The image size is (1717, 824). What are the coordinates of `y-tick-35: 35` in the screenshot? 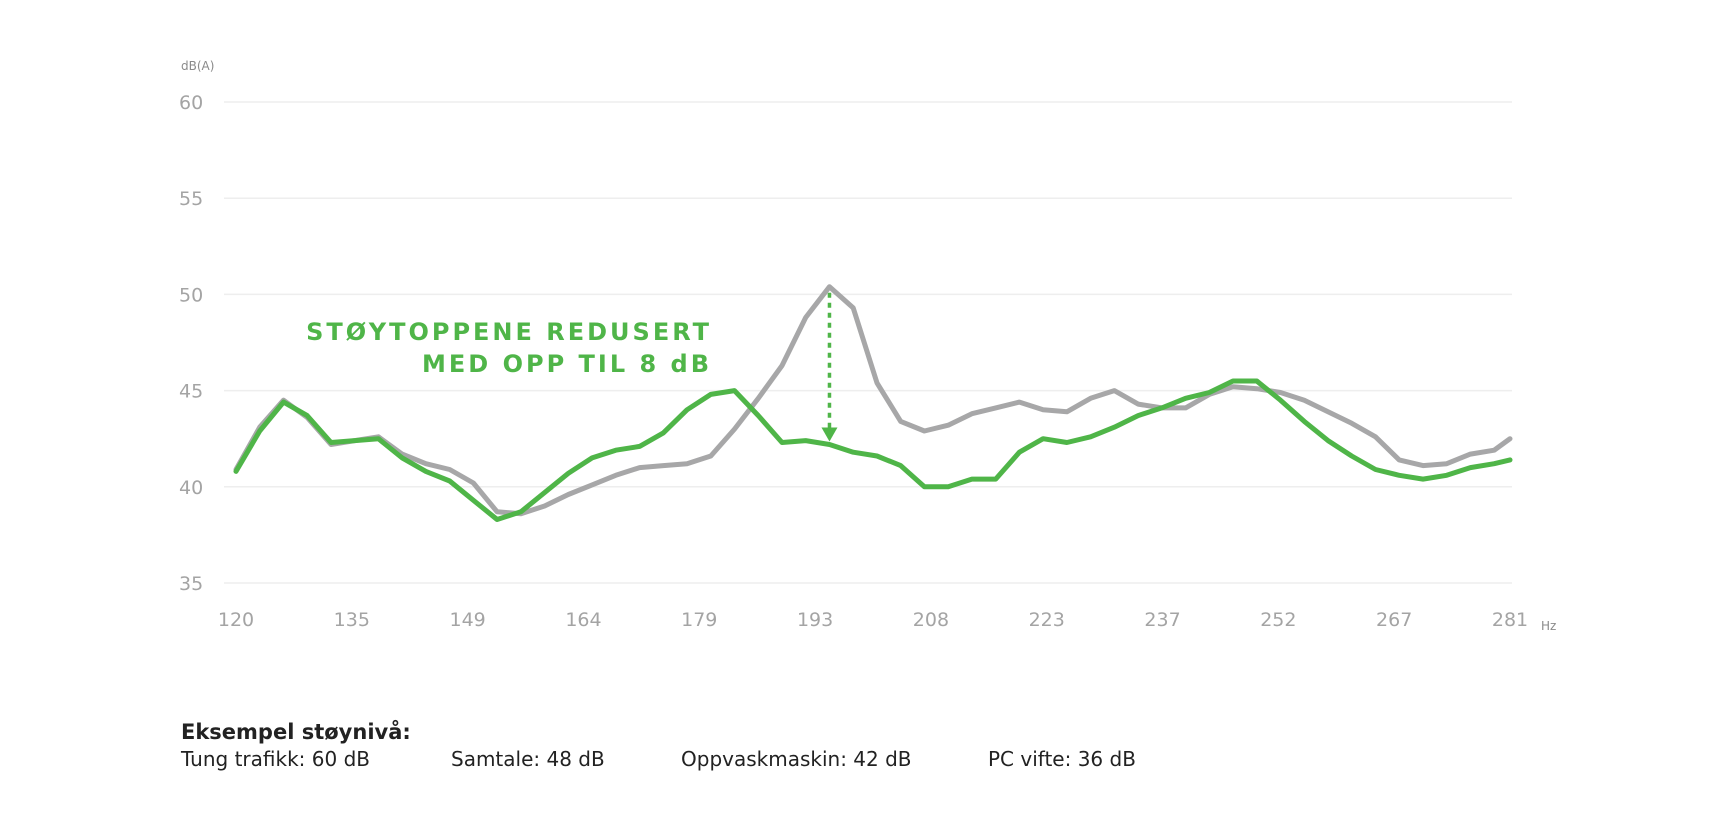 It's located at (191, 584).